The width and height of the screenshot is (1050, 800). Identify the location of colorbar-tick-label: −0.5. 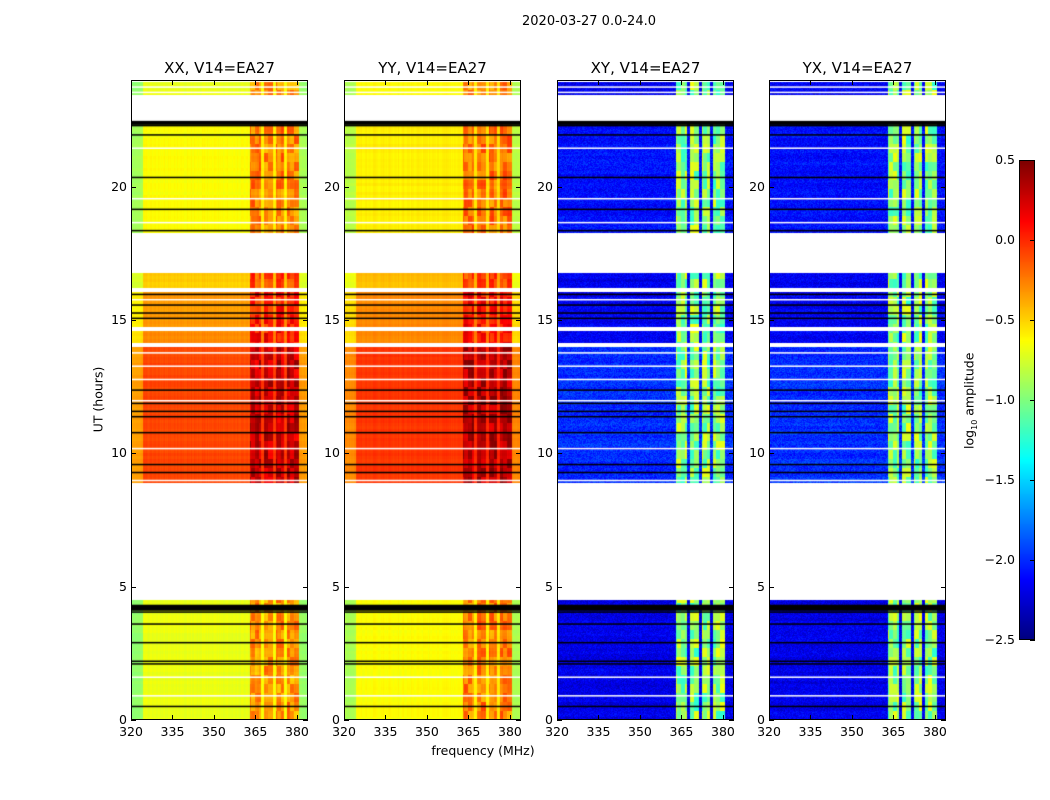
(999, 319).